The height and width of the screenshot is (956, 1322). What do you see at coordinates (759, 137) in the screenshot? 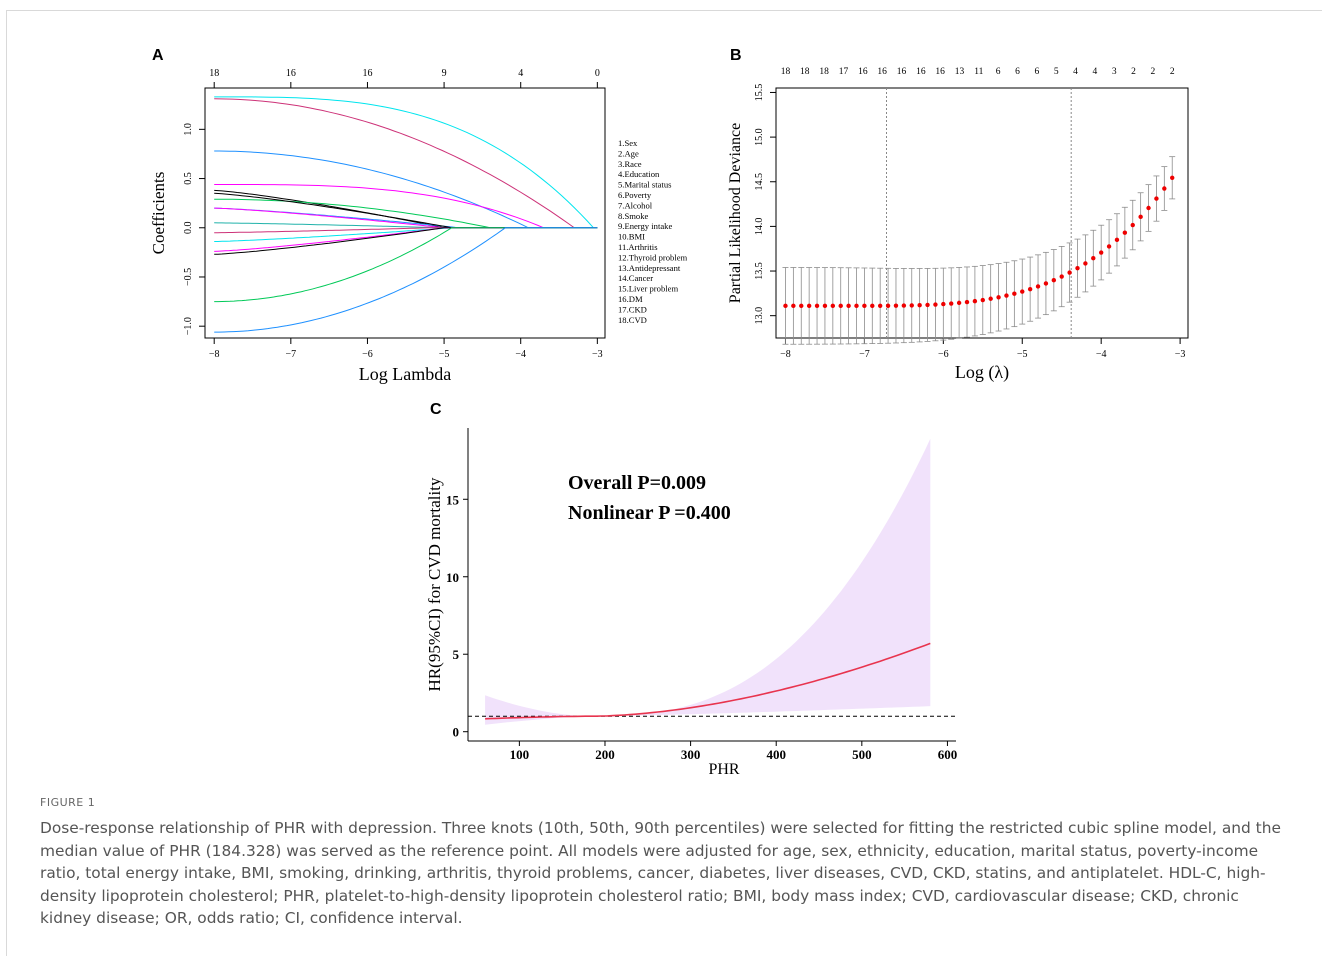
I see `y-tick-label: 15.0` at bounding box center [759, 137].